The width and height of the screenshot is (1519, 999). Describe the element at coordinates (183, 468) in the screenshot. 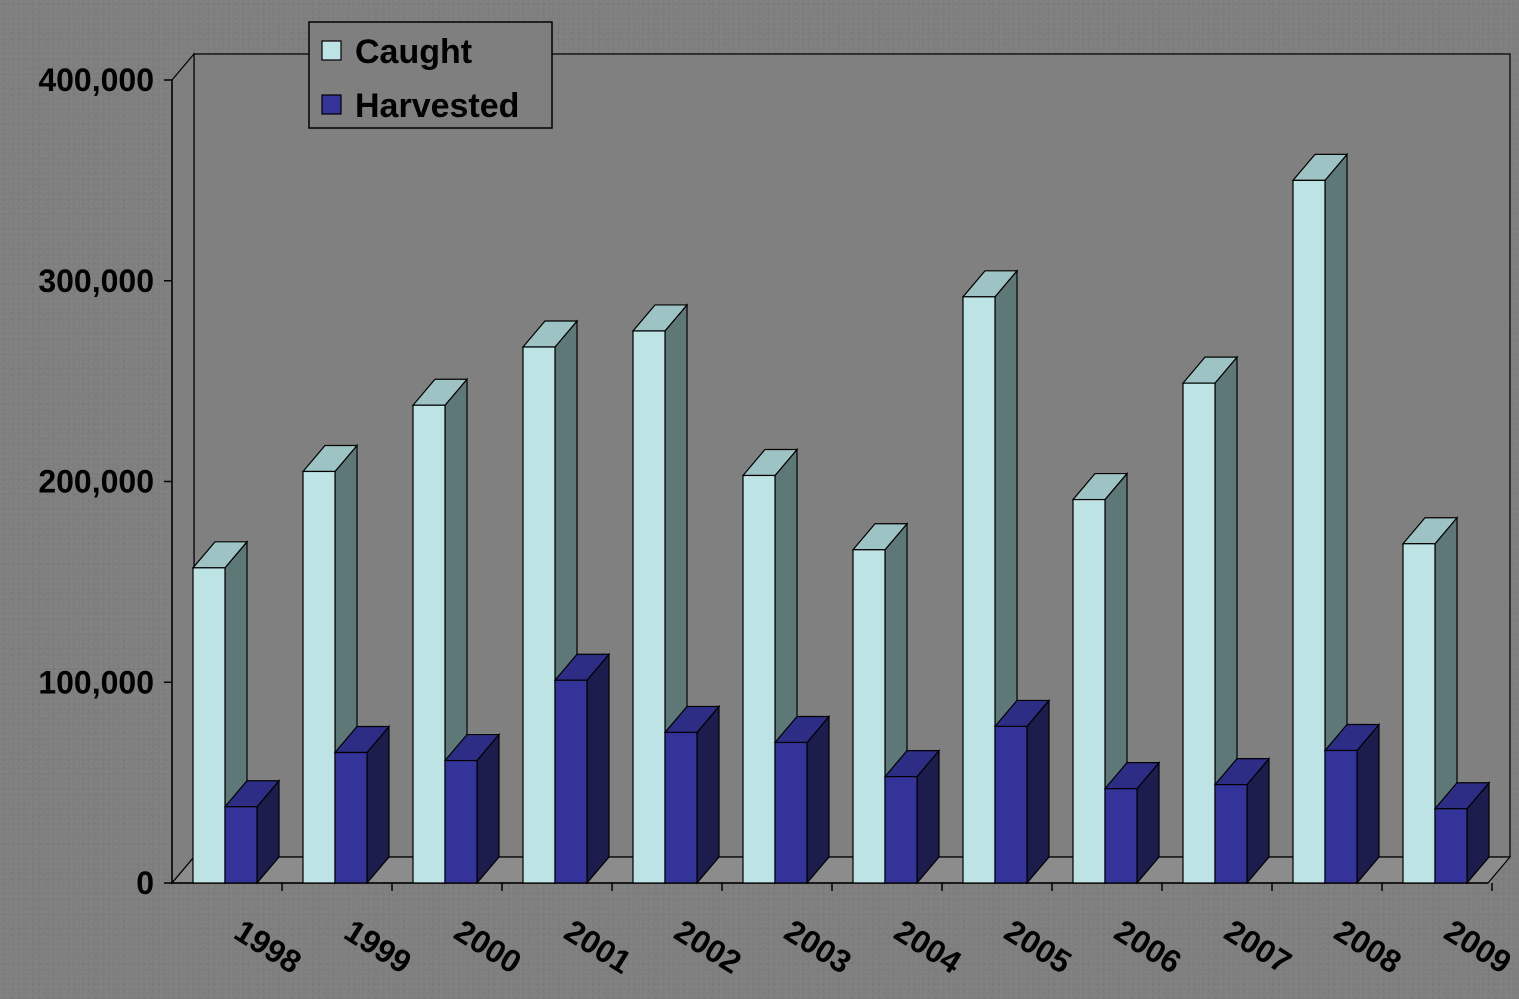

I see `side-wall` at that location.